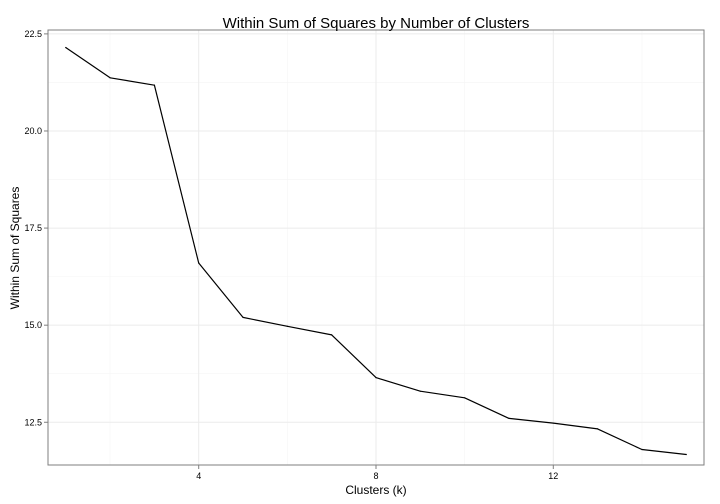 This screenshot has height=504, width=720. I want to click on y-tick-label: 20.0, so click(33, 131).